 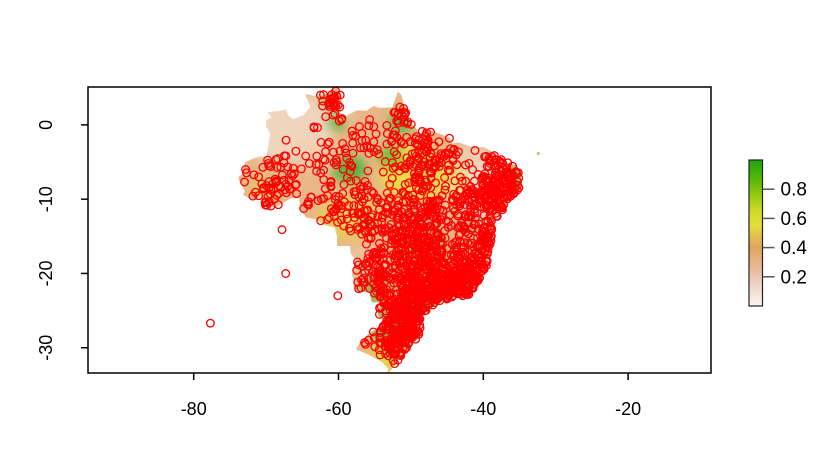 I want to click on island-pixel, so click(x=538, y=153).